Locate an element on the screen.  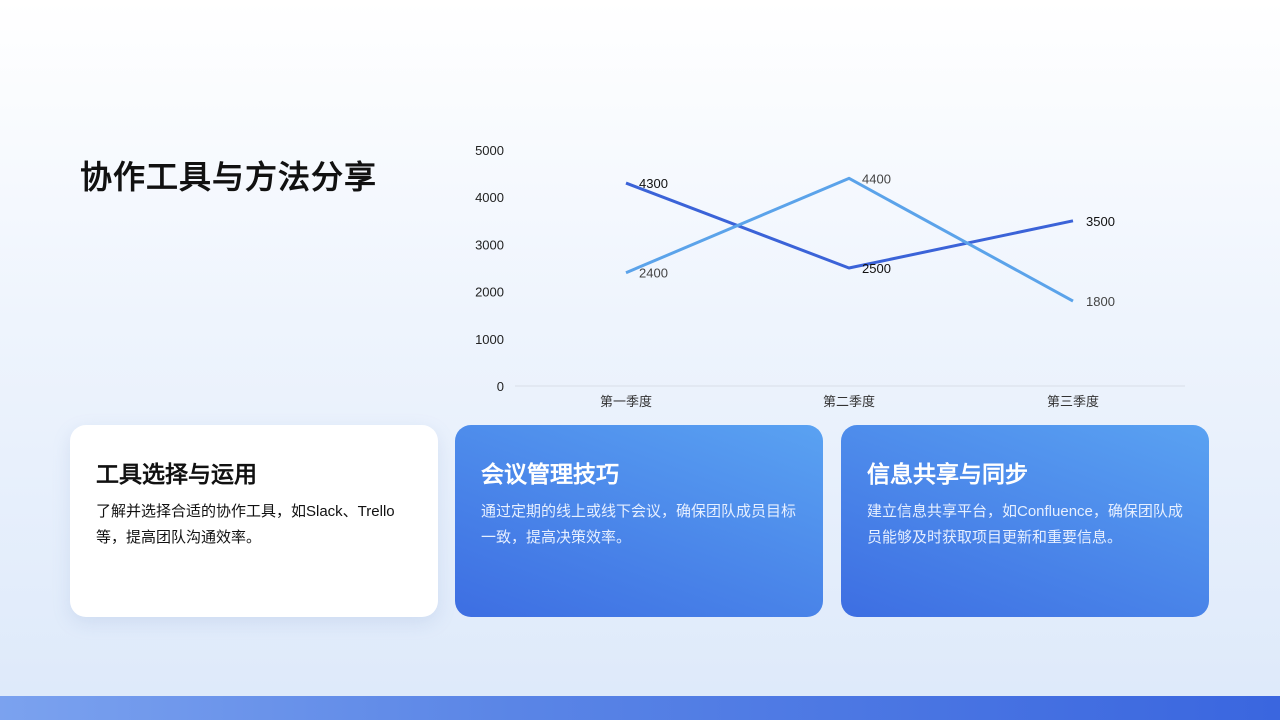
data-label: 4400 is located at coordinates (876, 178).